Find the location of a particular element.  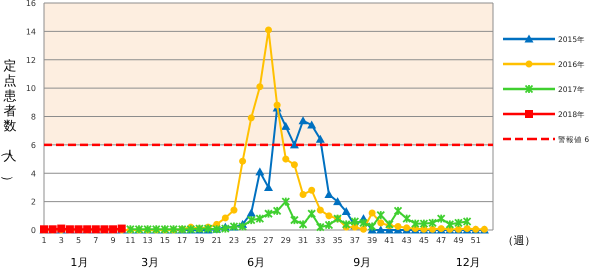

x-tick-label: 5 is located at coordinates (79, 240).